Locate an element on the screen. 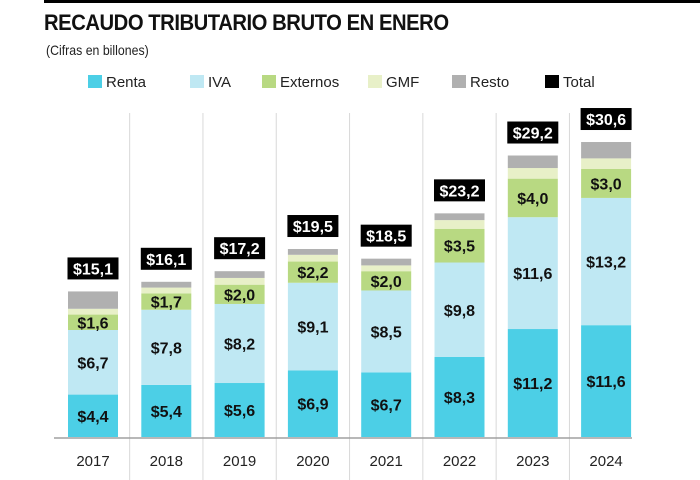 Image resolution: width=700 pixels, height=480 pixels. data-label-iva-2022: $9,8 is located at coordinates (459, 311).